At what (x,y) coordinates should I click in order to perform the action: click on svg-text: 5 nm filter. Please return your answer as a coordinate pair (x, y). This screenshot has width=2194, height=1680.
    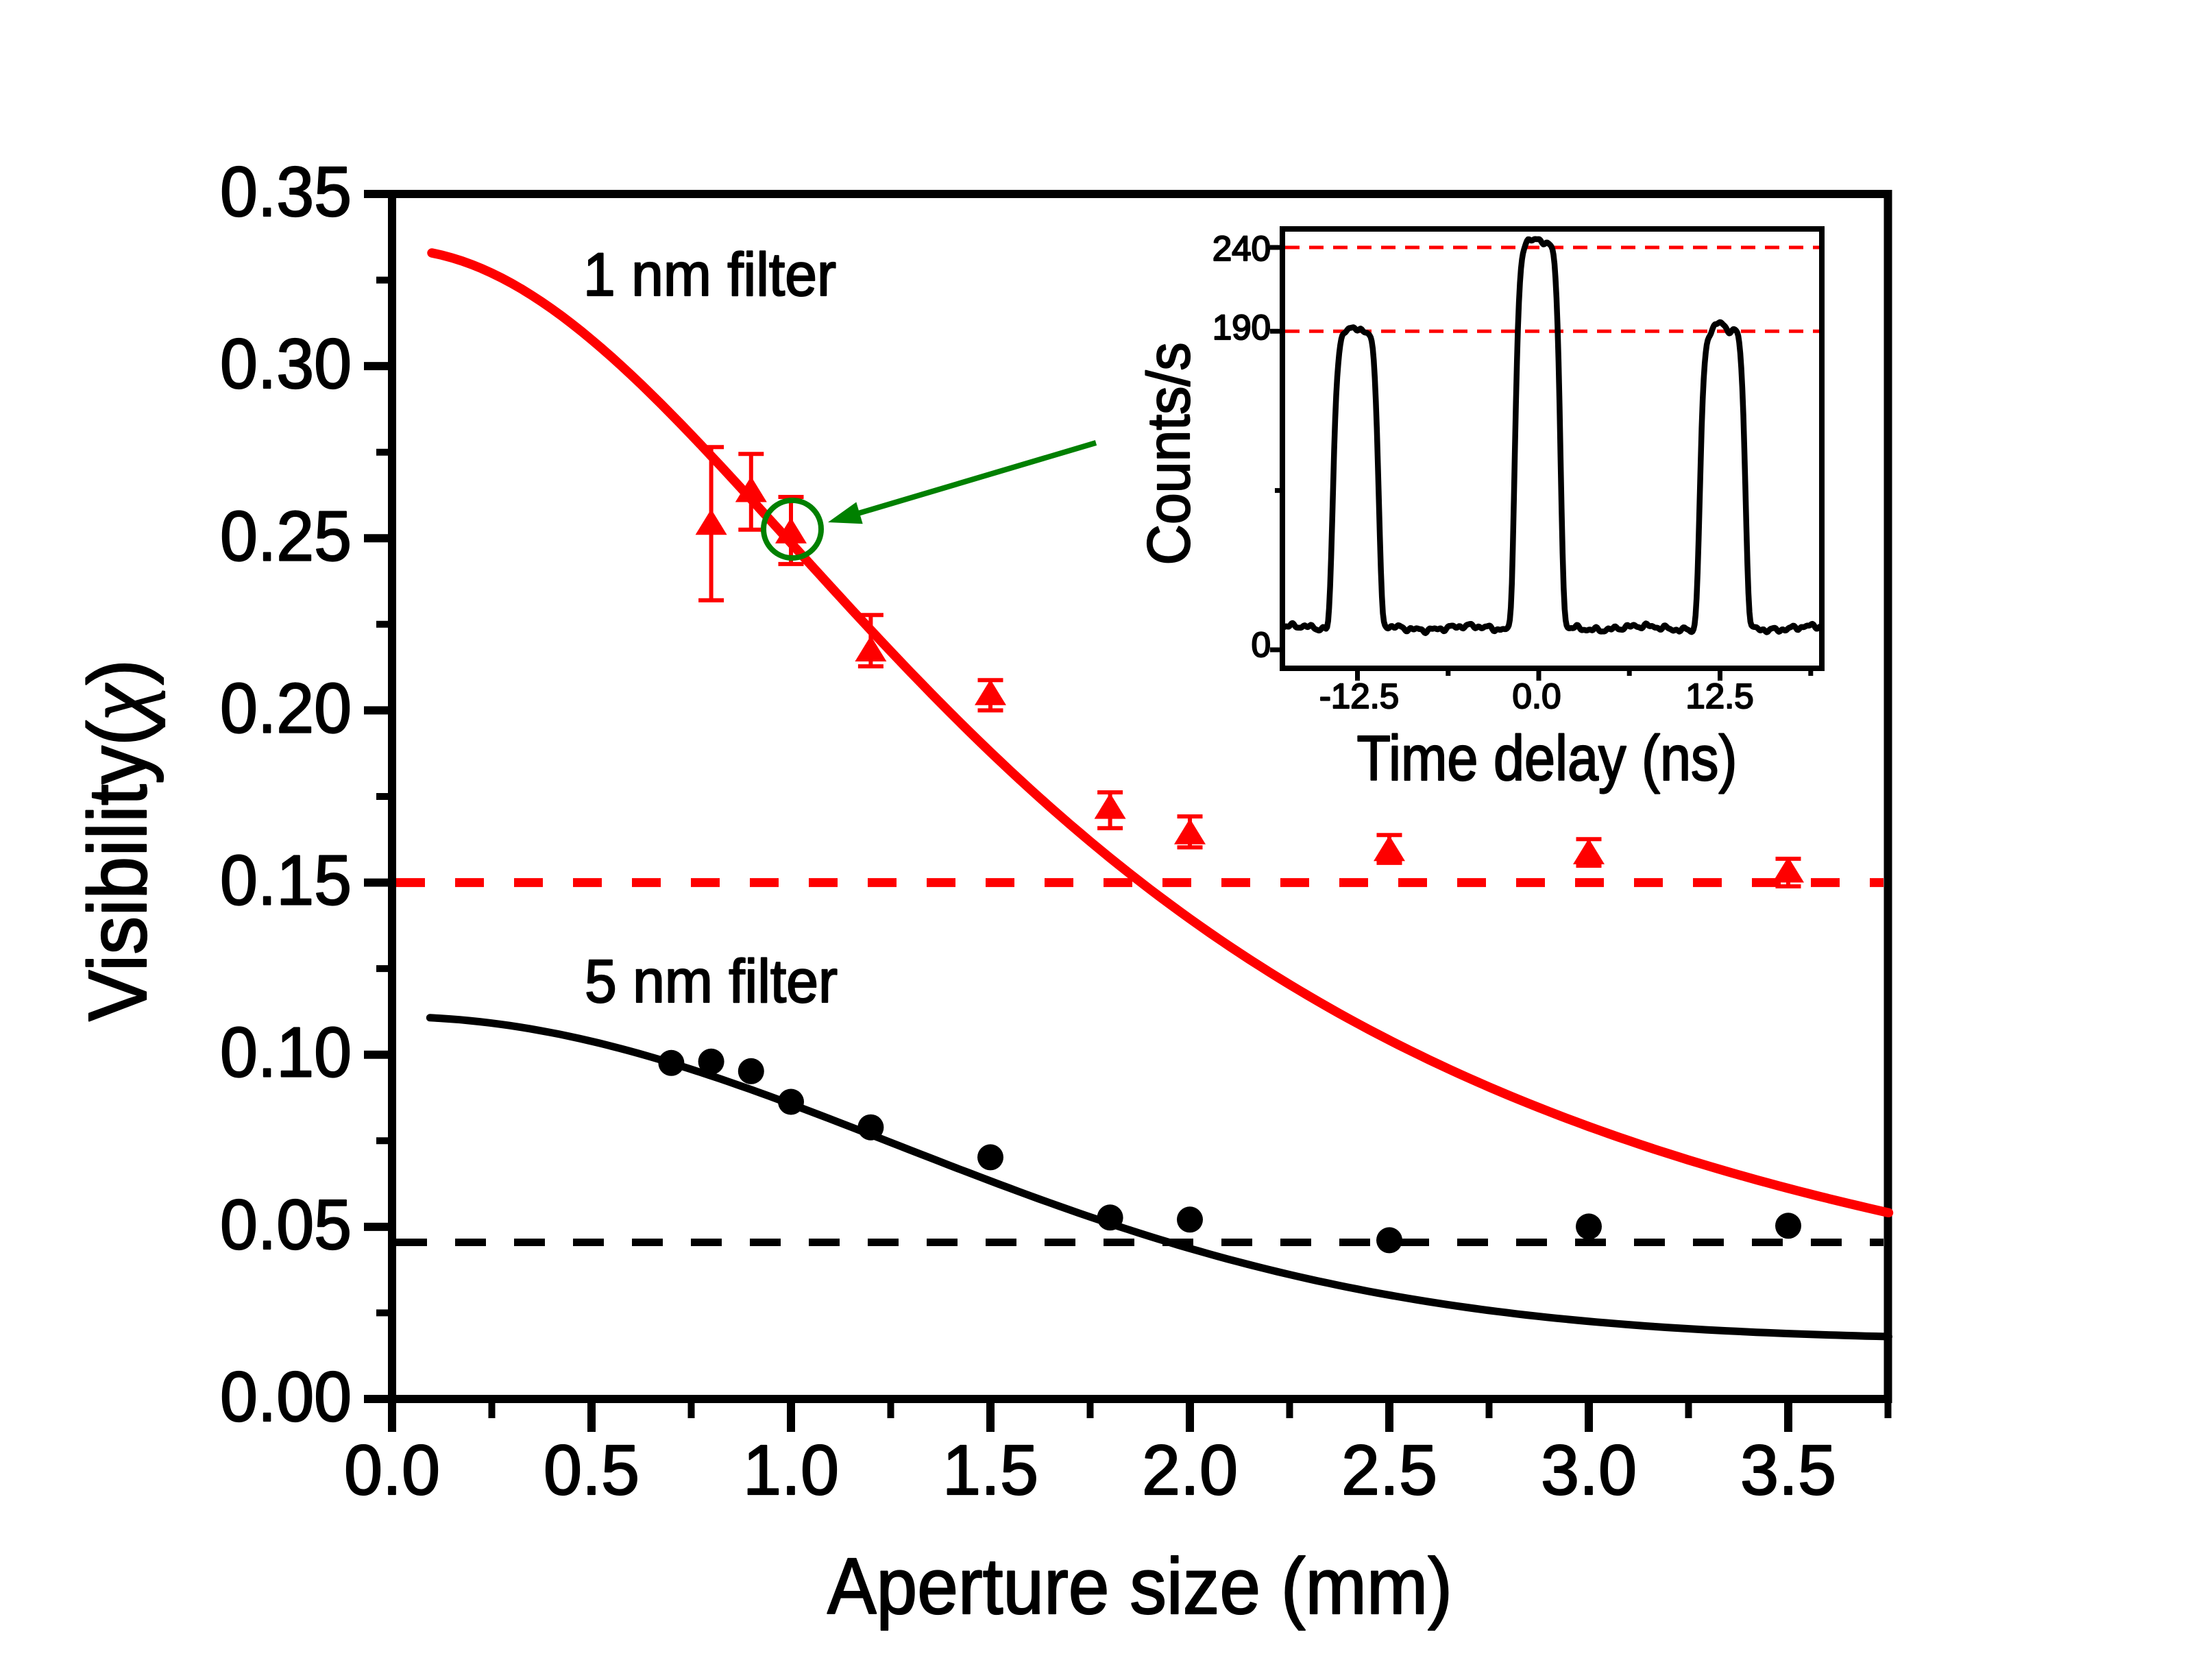
    Looking at the image, I should click on (712, 981).